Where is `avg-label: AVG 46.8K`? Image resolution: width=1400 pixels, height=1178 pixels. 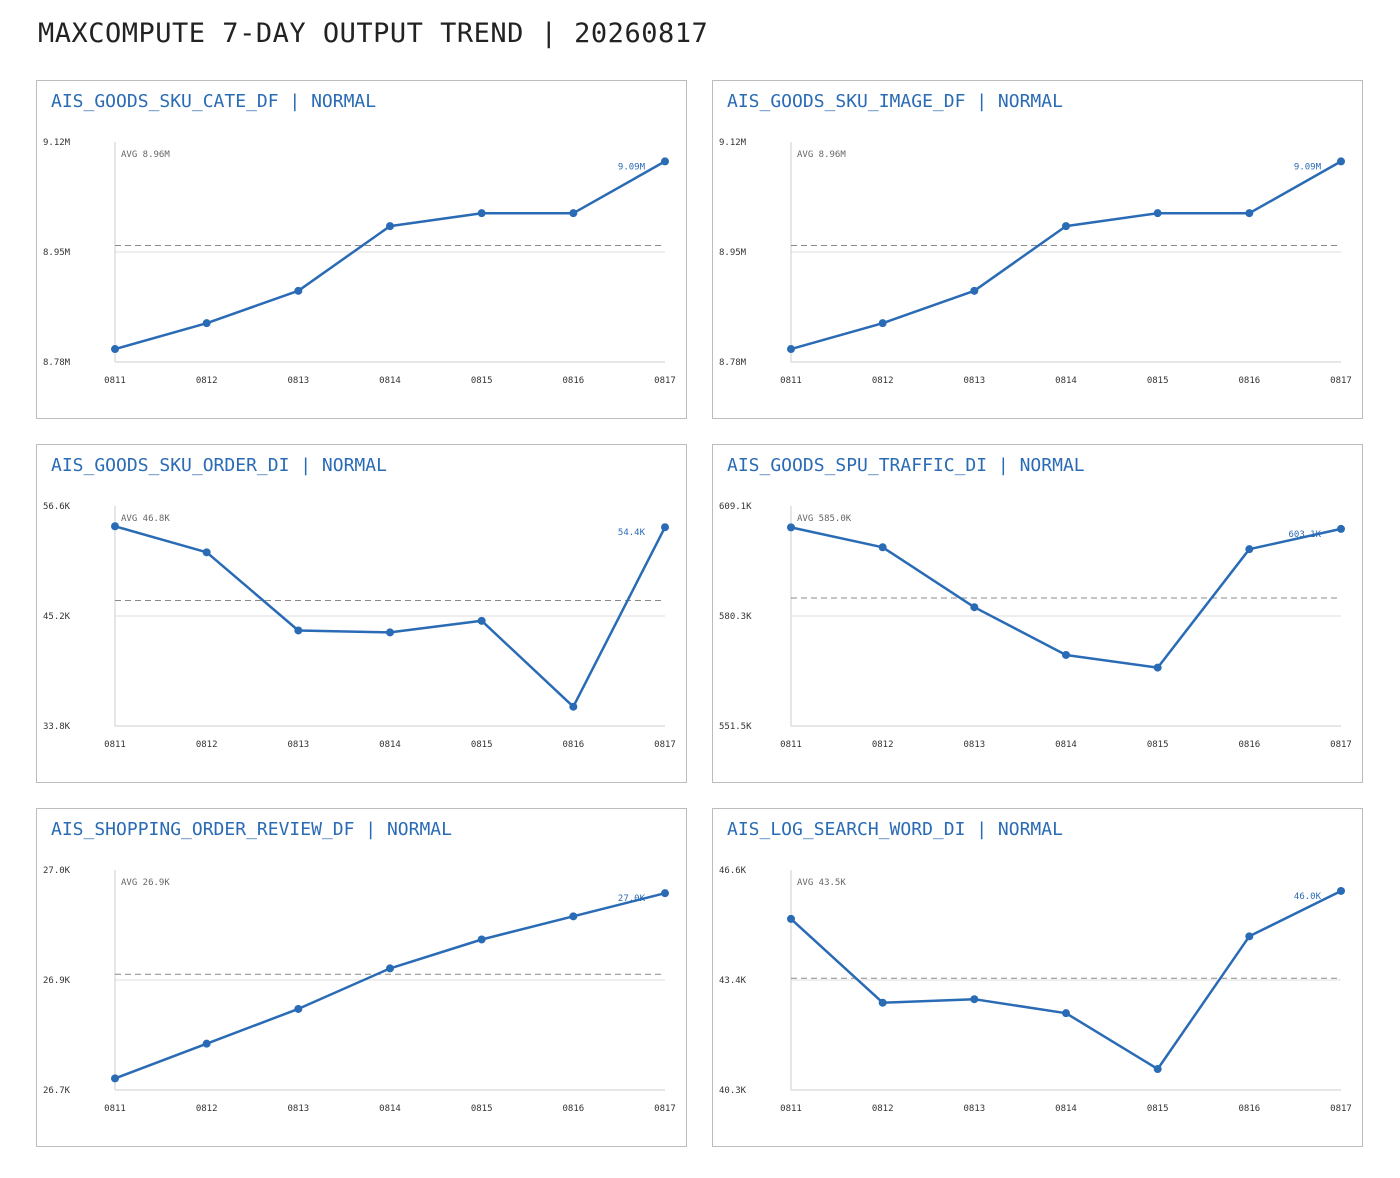 avg-label: AVG 46.8K is located at coordinates (145, 519).